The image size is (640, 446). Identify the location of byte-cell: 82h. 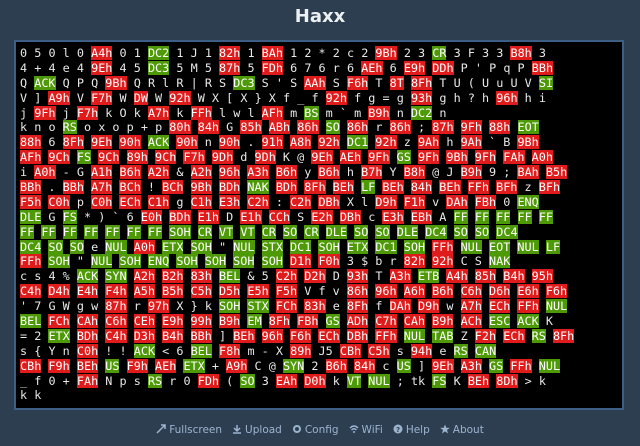
(414, 261).